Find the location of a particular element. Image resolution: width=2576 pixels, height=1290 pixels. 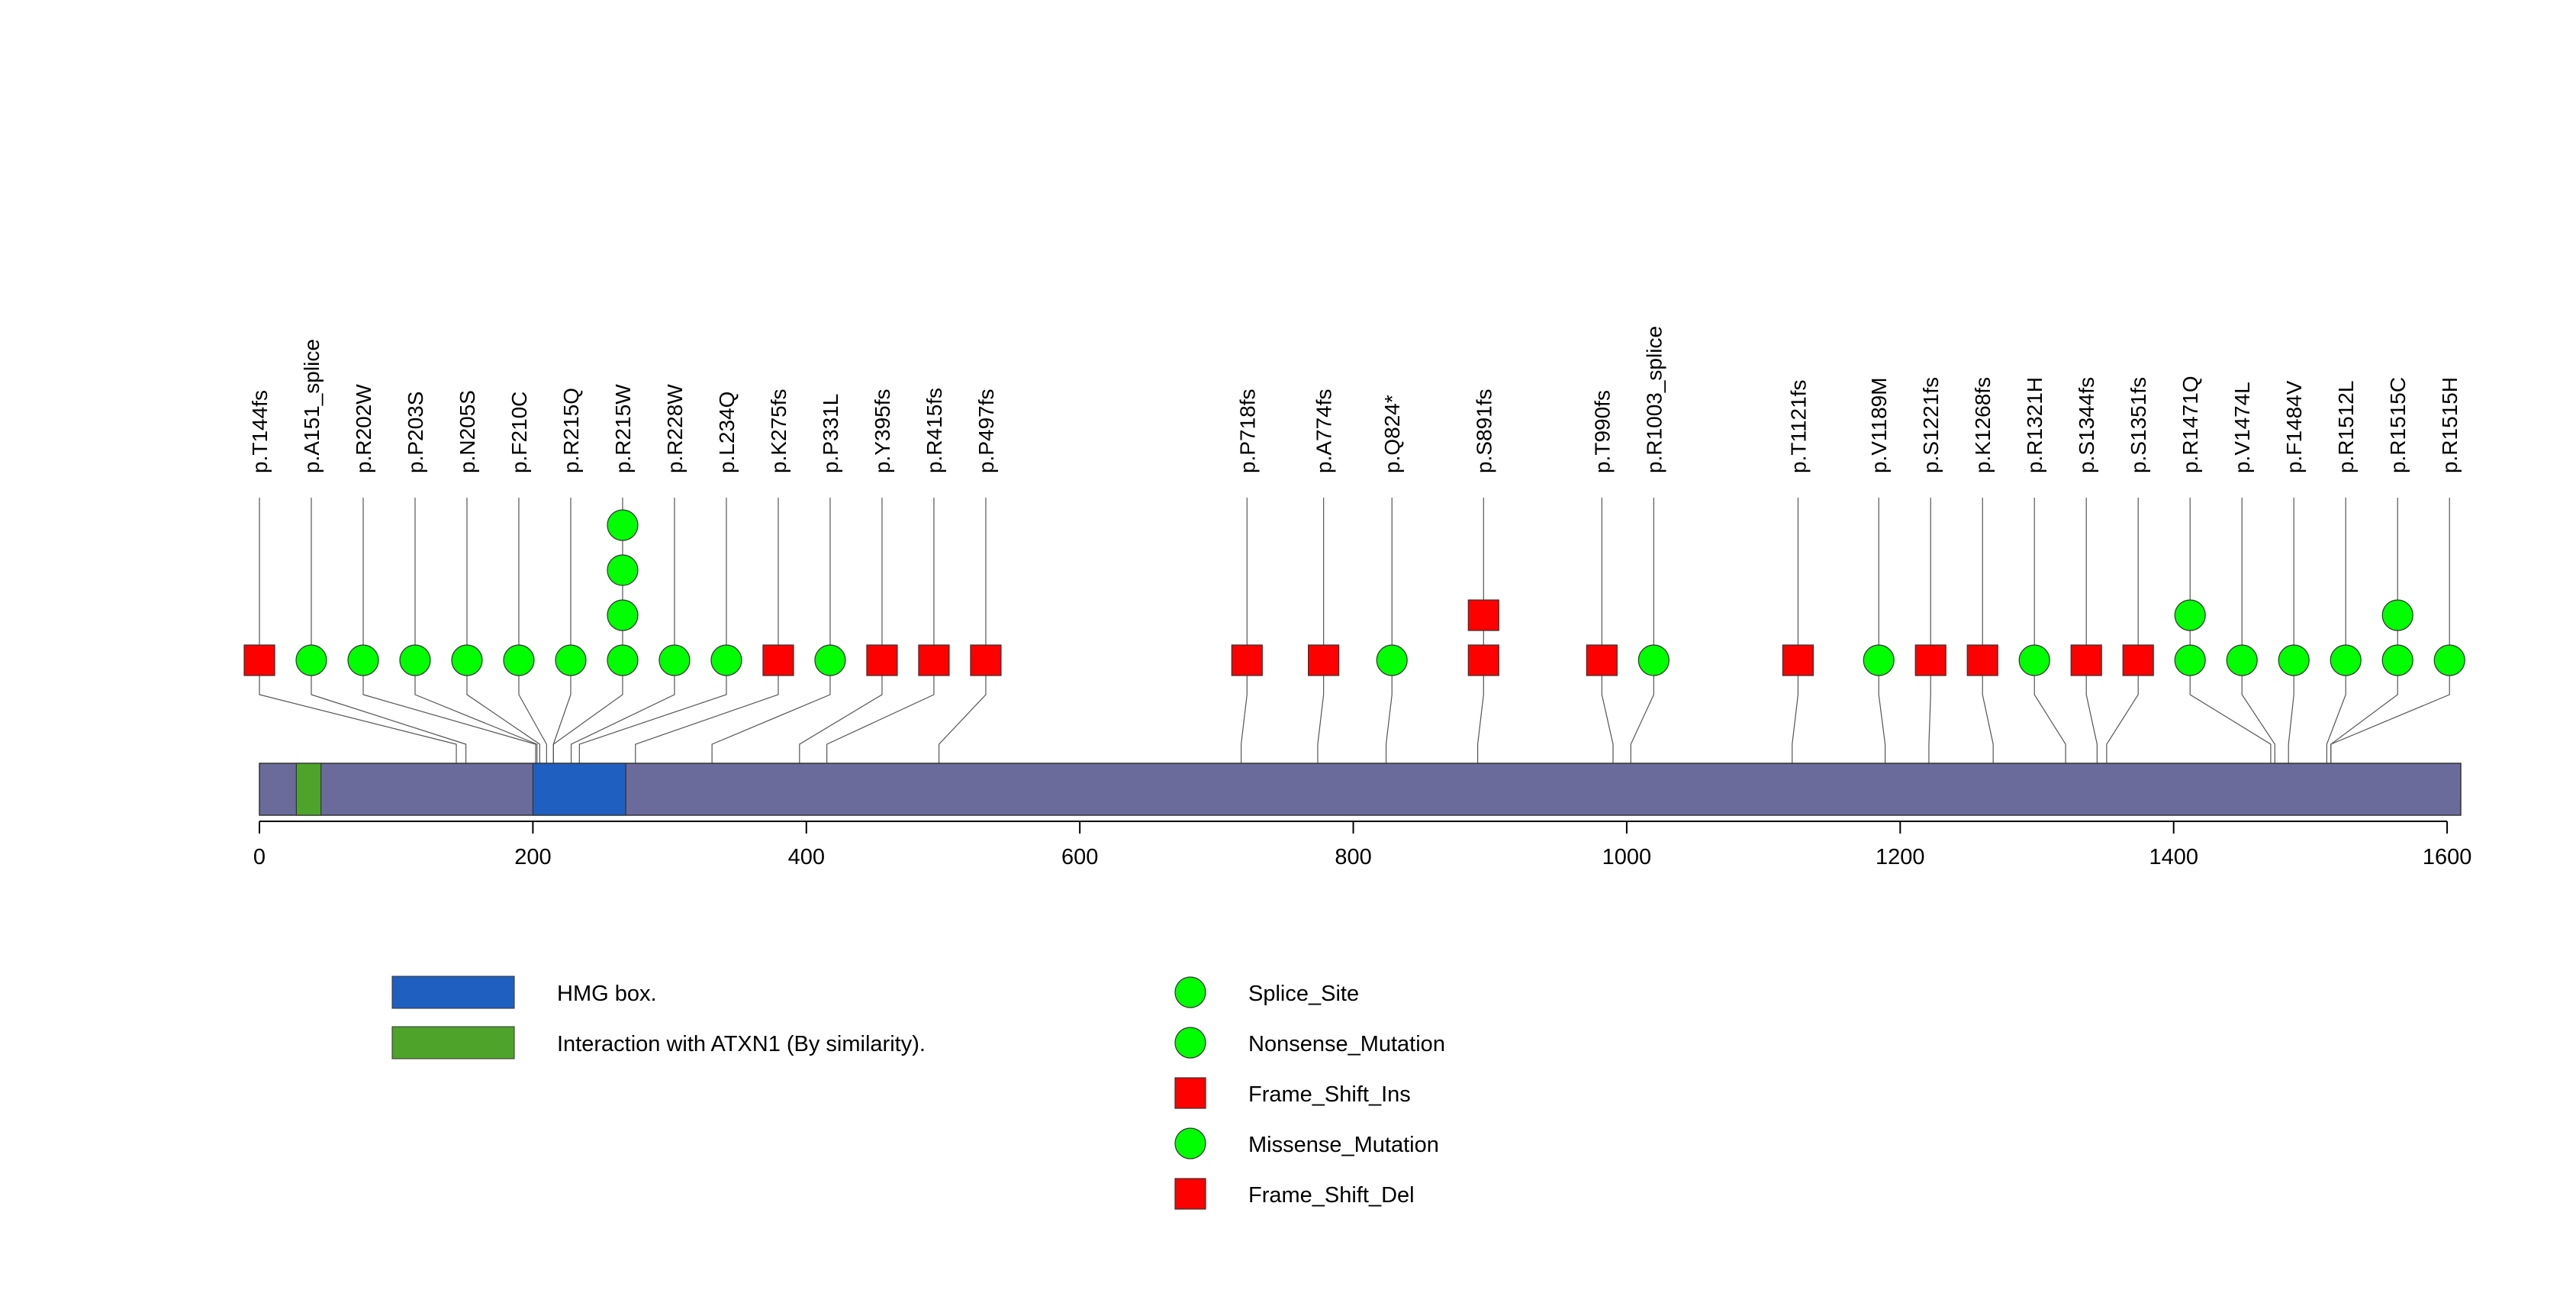

label-p-n205s: p.N205S is located at coordinates (467, 432).